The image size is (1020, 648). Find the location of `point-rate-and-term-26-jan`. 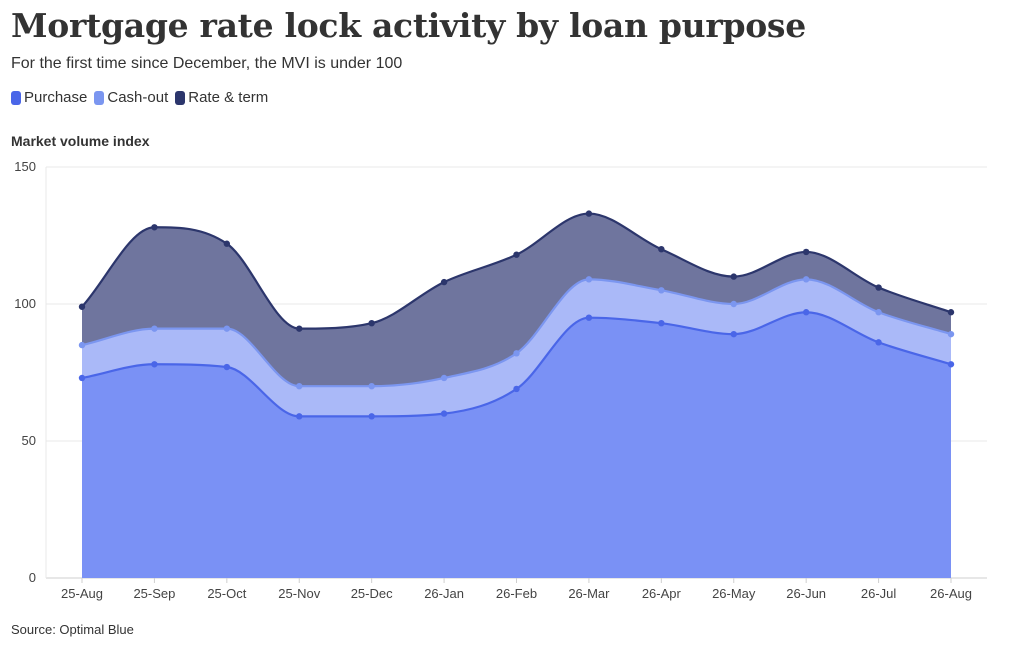

point-rate-and-term-26-jan is located at coordinates (444, 282).